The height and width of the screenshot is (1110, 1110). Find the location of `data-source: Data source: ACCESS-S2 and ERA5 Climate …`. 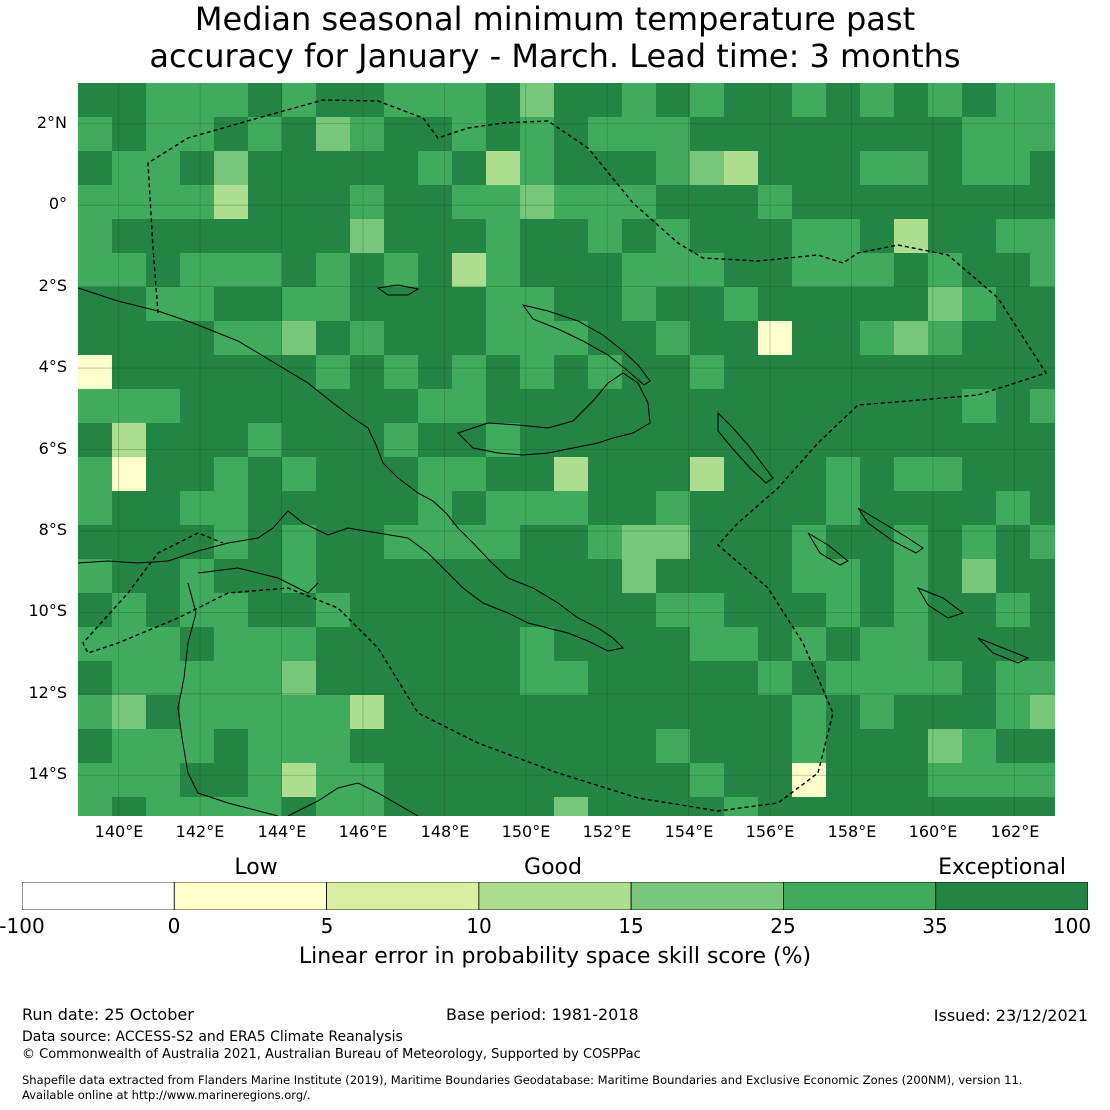

data-source: Data source: ACCESS-S2 and ERA5 Climate … is located at coordinates (212, 1037).